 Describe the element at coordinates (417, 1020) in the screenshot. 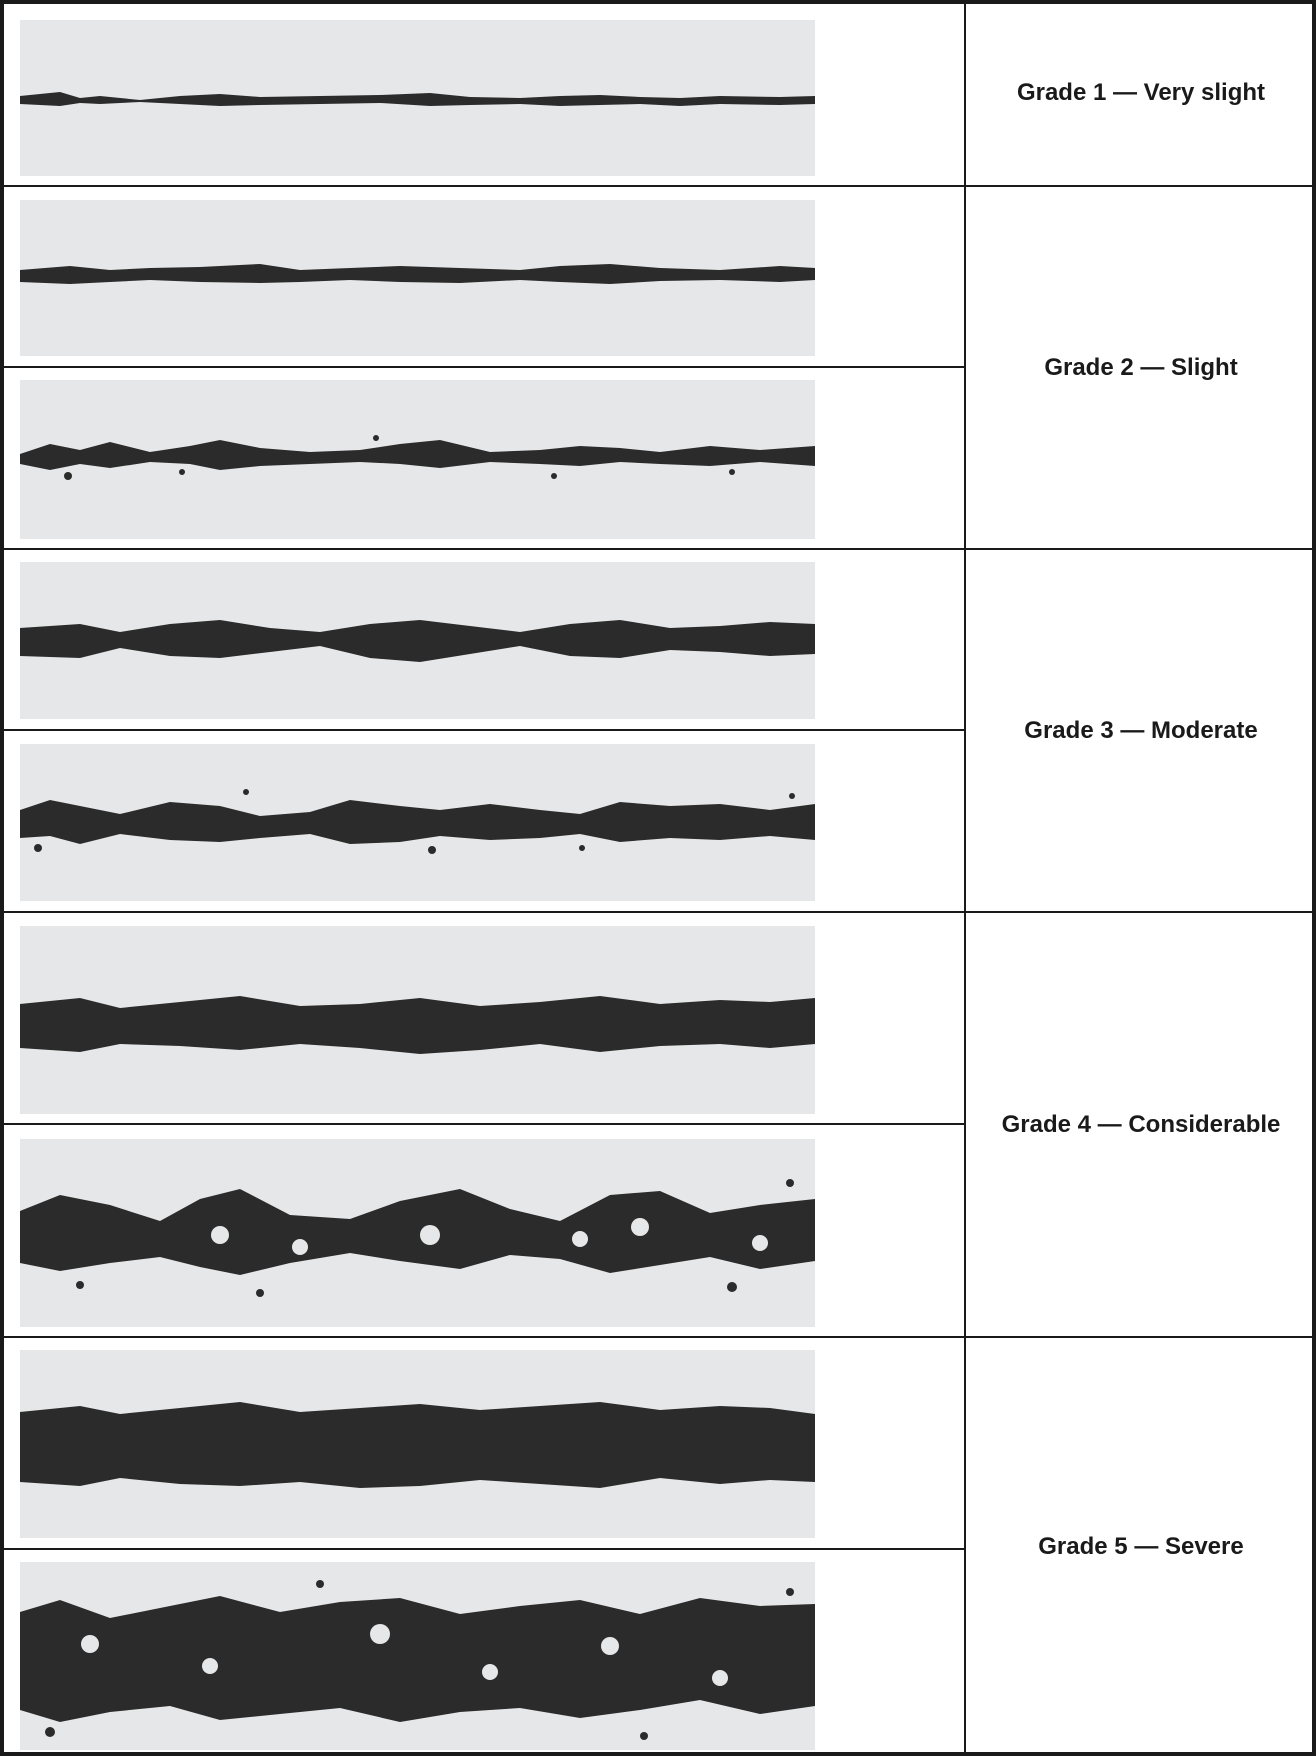

I see `grade-4-image-top` at that location.